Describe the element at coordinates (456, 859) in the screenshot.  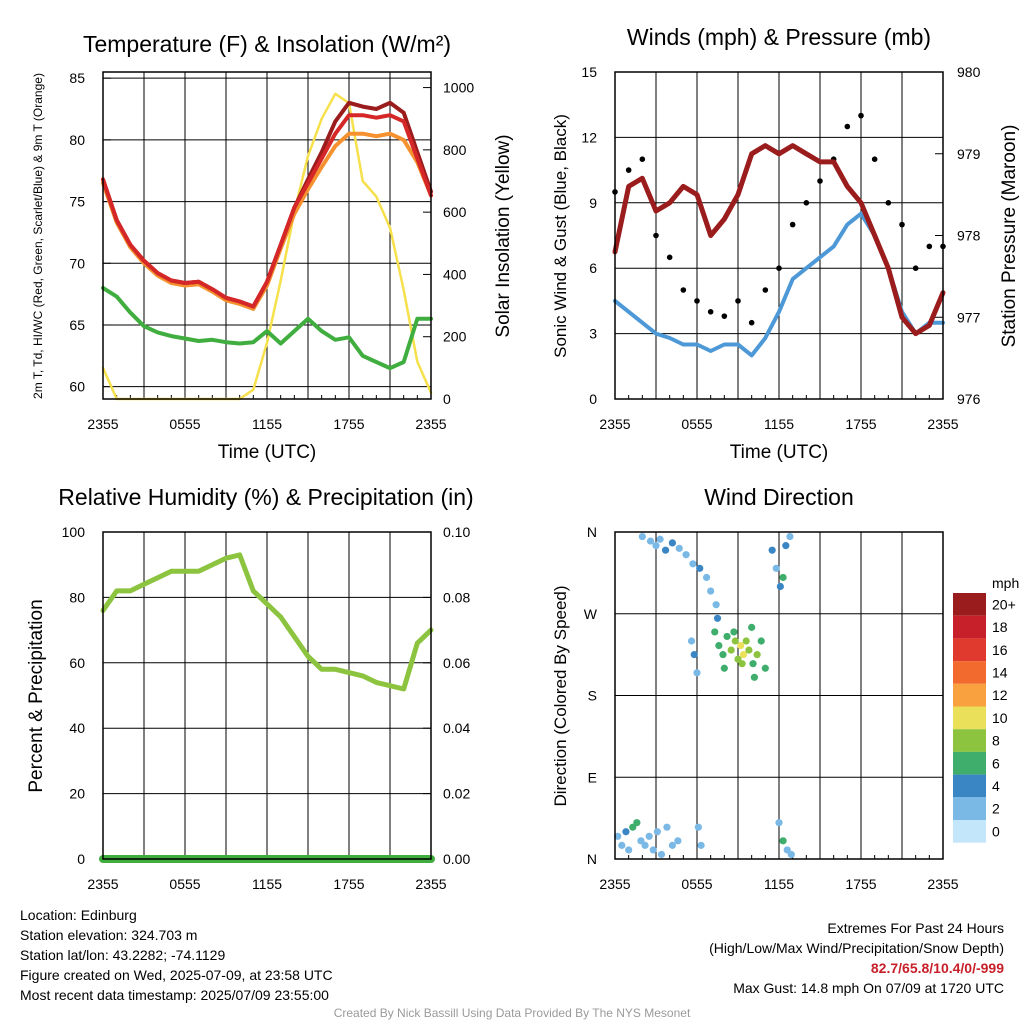
I see `y2-tick-label: 0.00` at that location.